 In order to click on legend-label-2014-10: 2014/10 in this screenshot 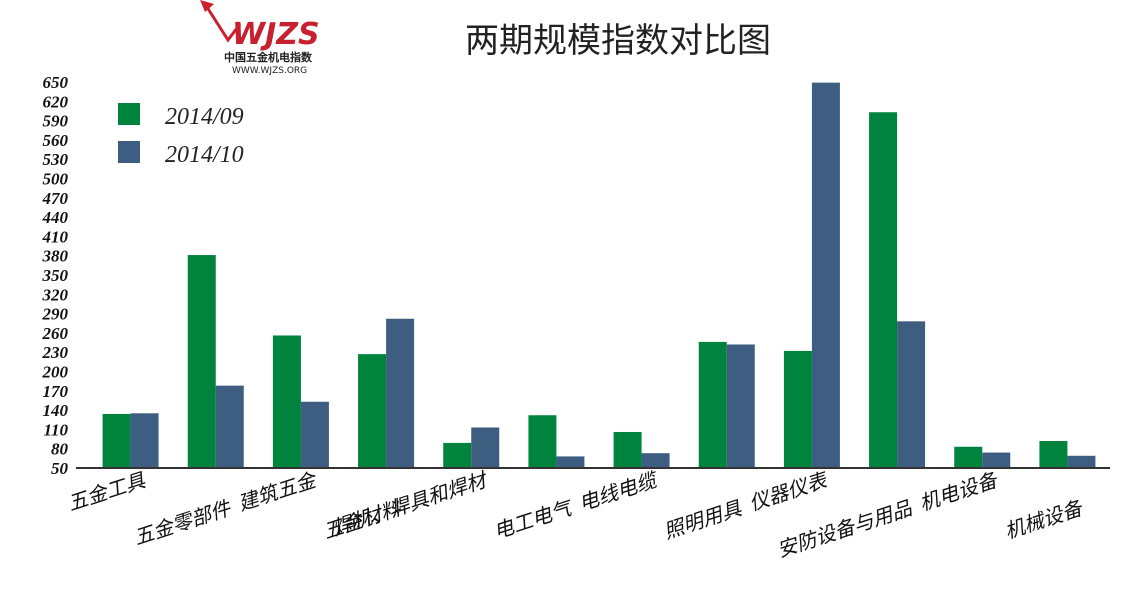, I will do `click(204, 155)`.